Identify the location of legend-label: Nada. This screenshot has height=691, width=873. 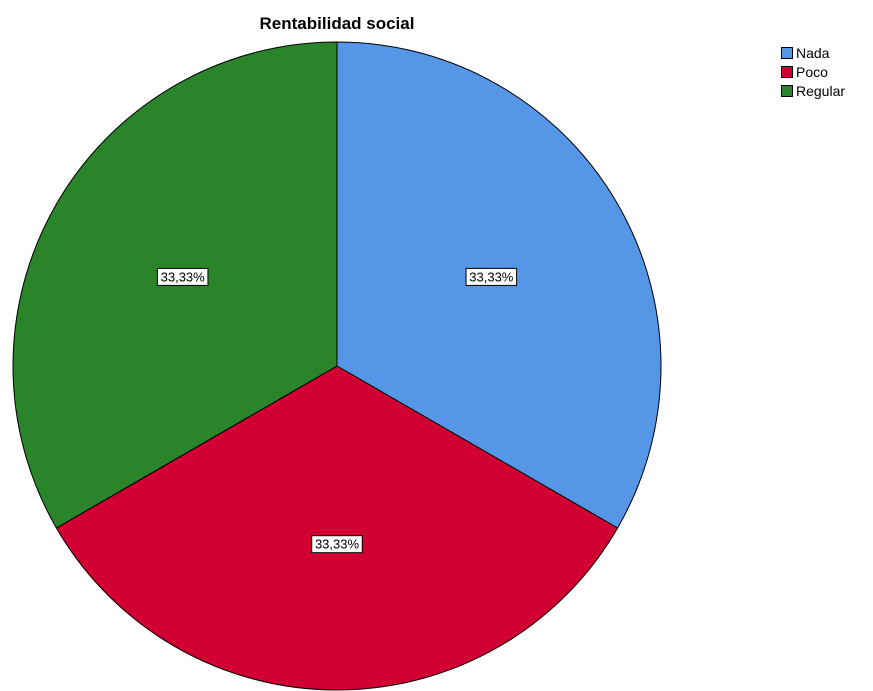
(813, 53).